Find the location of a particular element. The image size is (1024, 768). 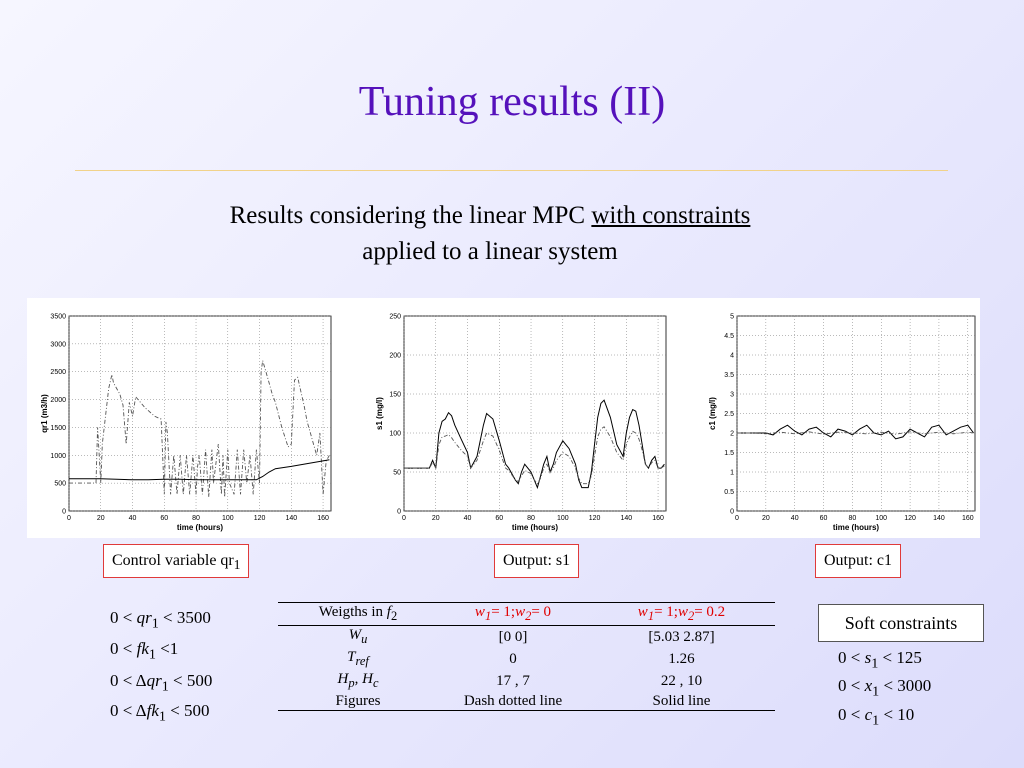

table-header-cell: w1= 1;w2= 0.2 is located at coordinates (681, 614).